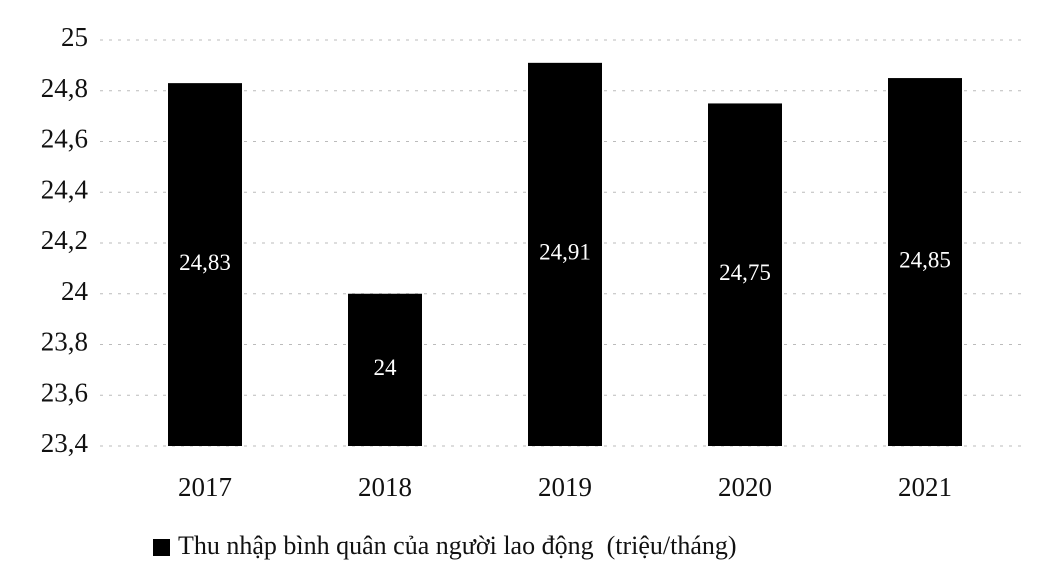 The image size is (1050, 587). I want to click on data-label: 24,91, so click(565, 252).